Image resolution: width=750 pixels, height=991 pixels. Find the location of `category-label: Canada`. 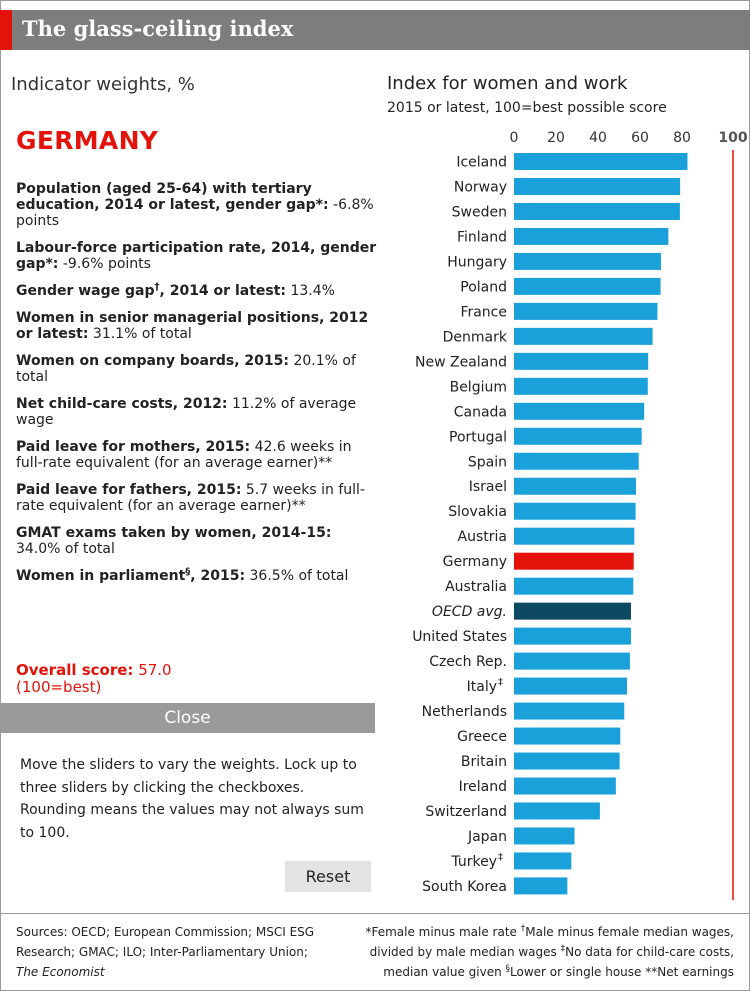

category-label: Canada is located at coordinates (480, 412).